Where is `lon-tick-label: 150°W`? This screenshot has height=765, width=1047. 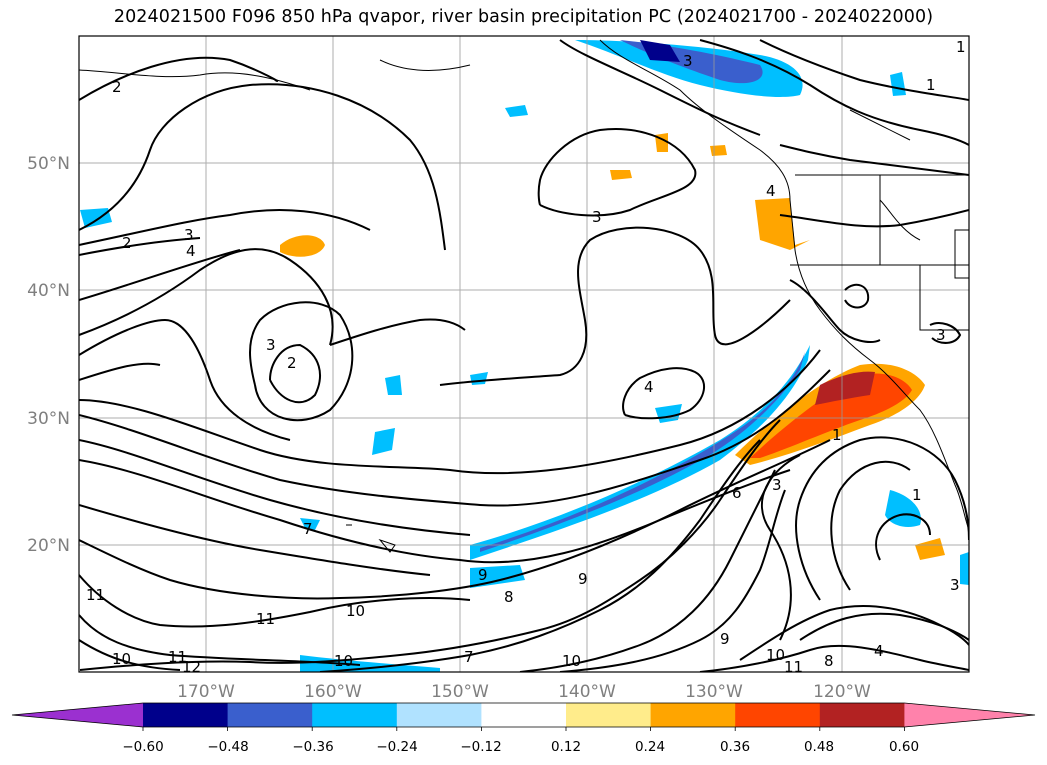
lon-tick-label: 150°W is located at coordinates (460, 691).